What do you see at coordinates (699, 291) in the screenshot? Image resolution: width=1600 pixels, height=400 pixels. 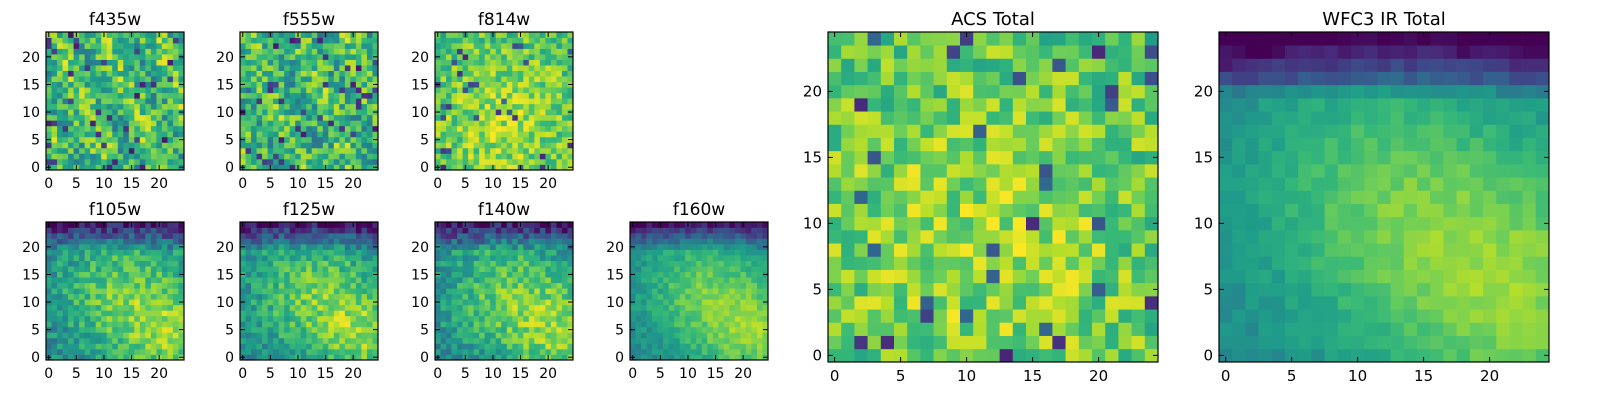 I see `axes-frame` at bounding box center [699, 291].